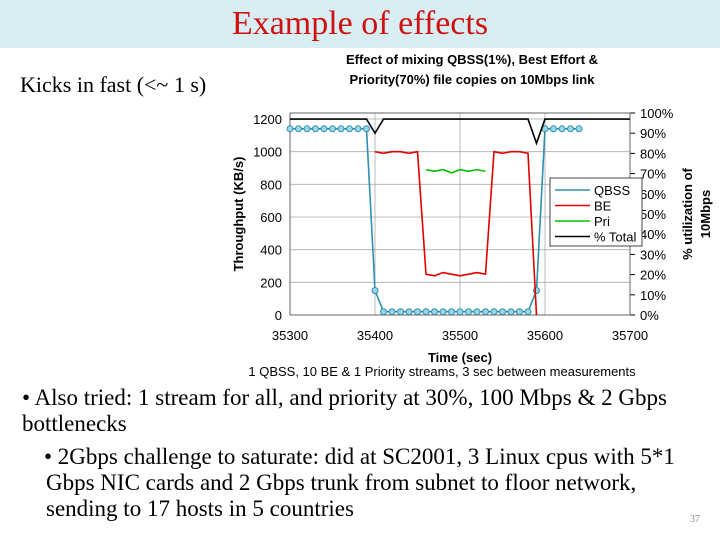 This screenshot has height=540, width=720. What do you see at coordinates (278, 315) in the screenshot?
I see `y-tick-label: 0` at bounding box center [278, 315].